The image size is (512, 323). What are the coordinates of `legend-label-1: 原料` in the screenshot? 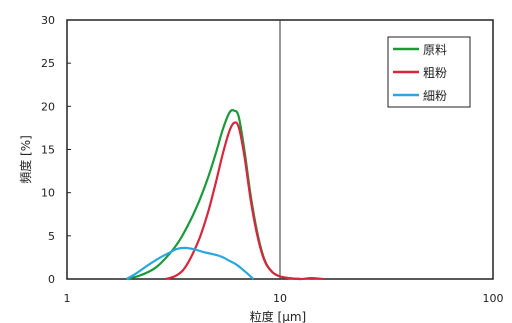 It's located at (435, 50).